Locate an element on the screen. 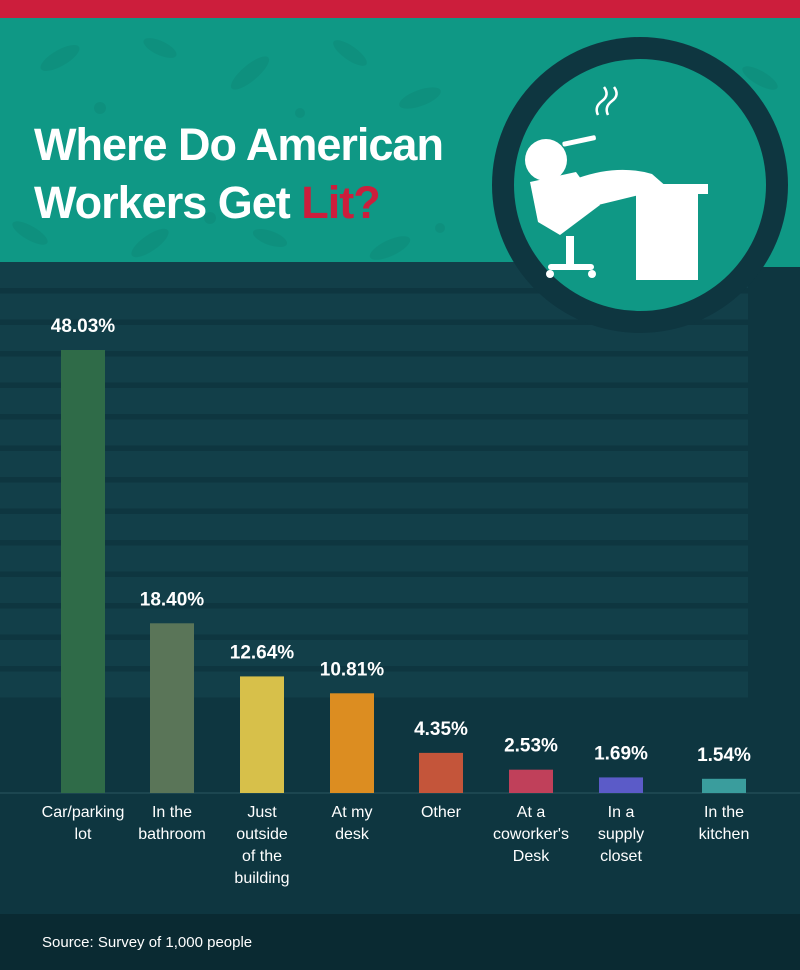  value-label-4: 4.35% is located at coordinates (441, 729).